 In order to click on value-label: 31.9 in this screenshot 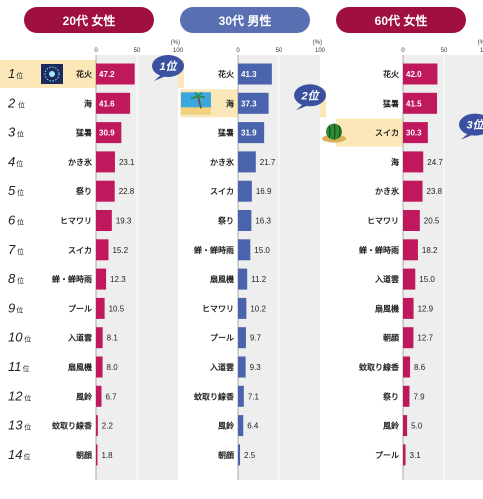, I will do `click(249, 133)`.